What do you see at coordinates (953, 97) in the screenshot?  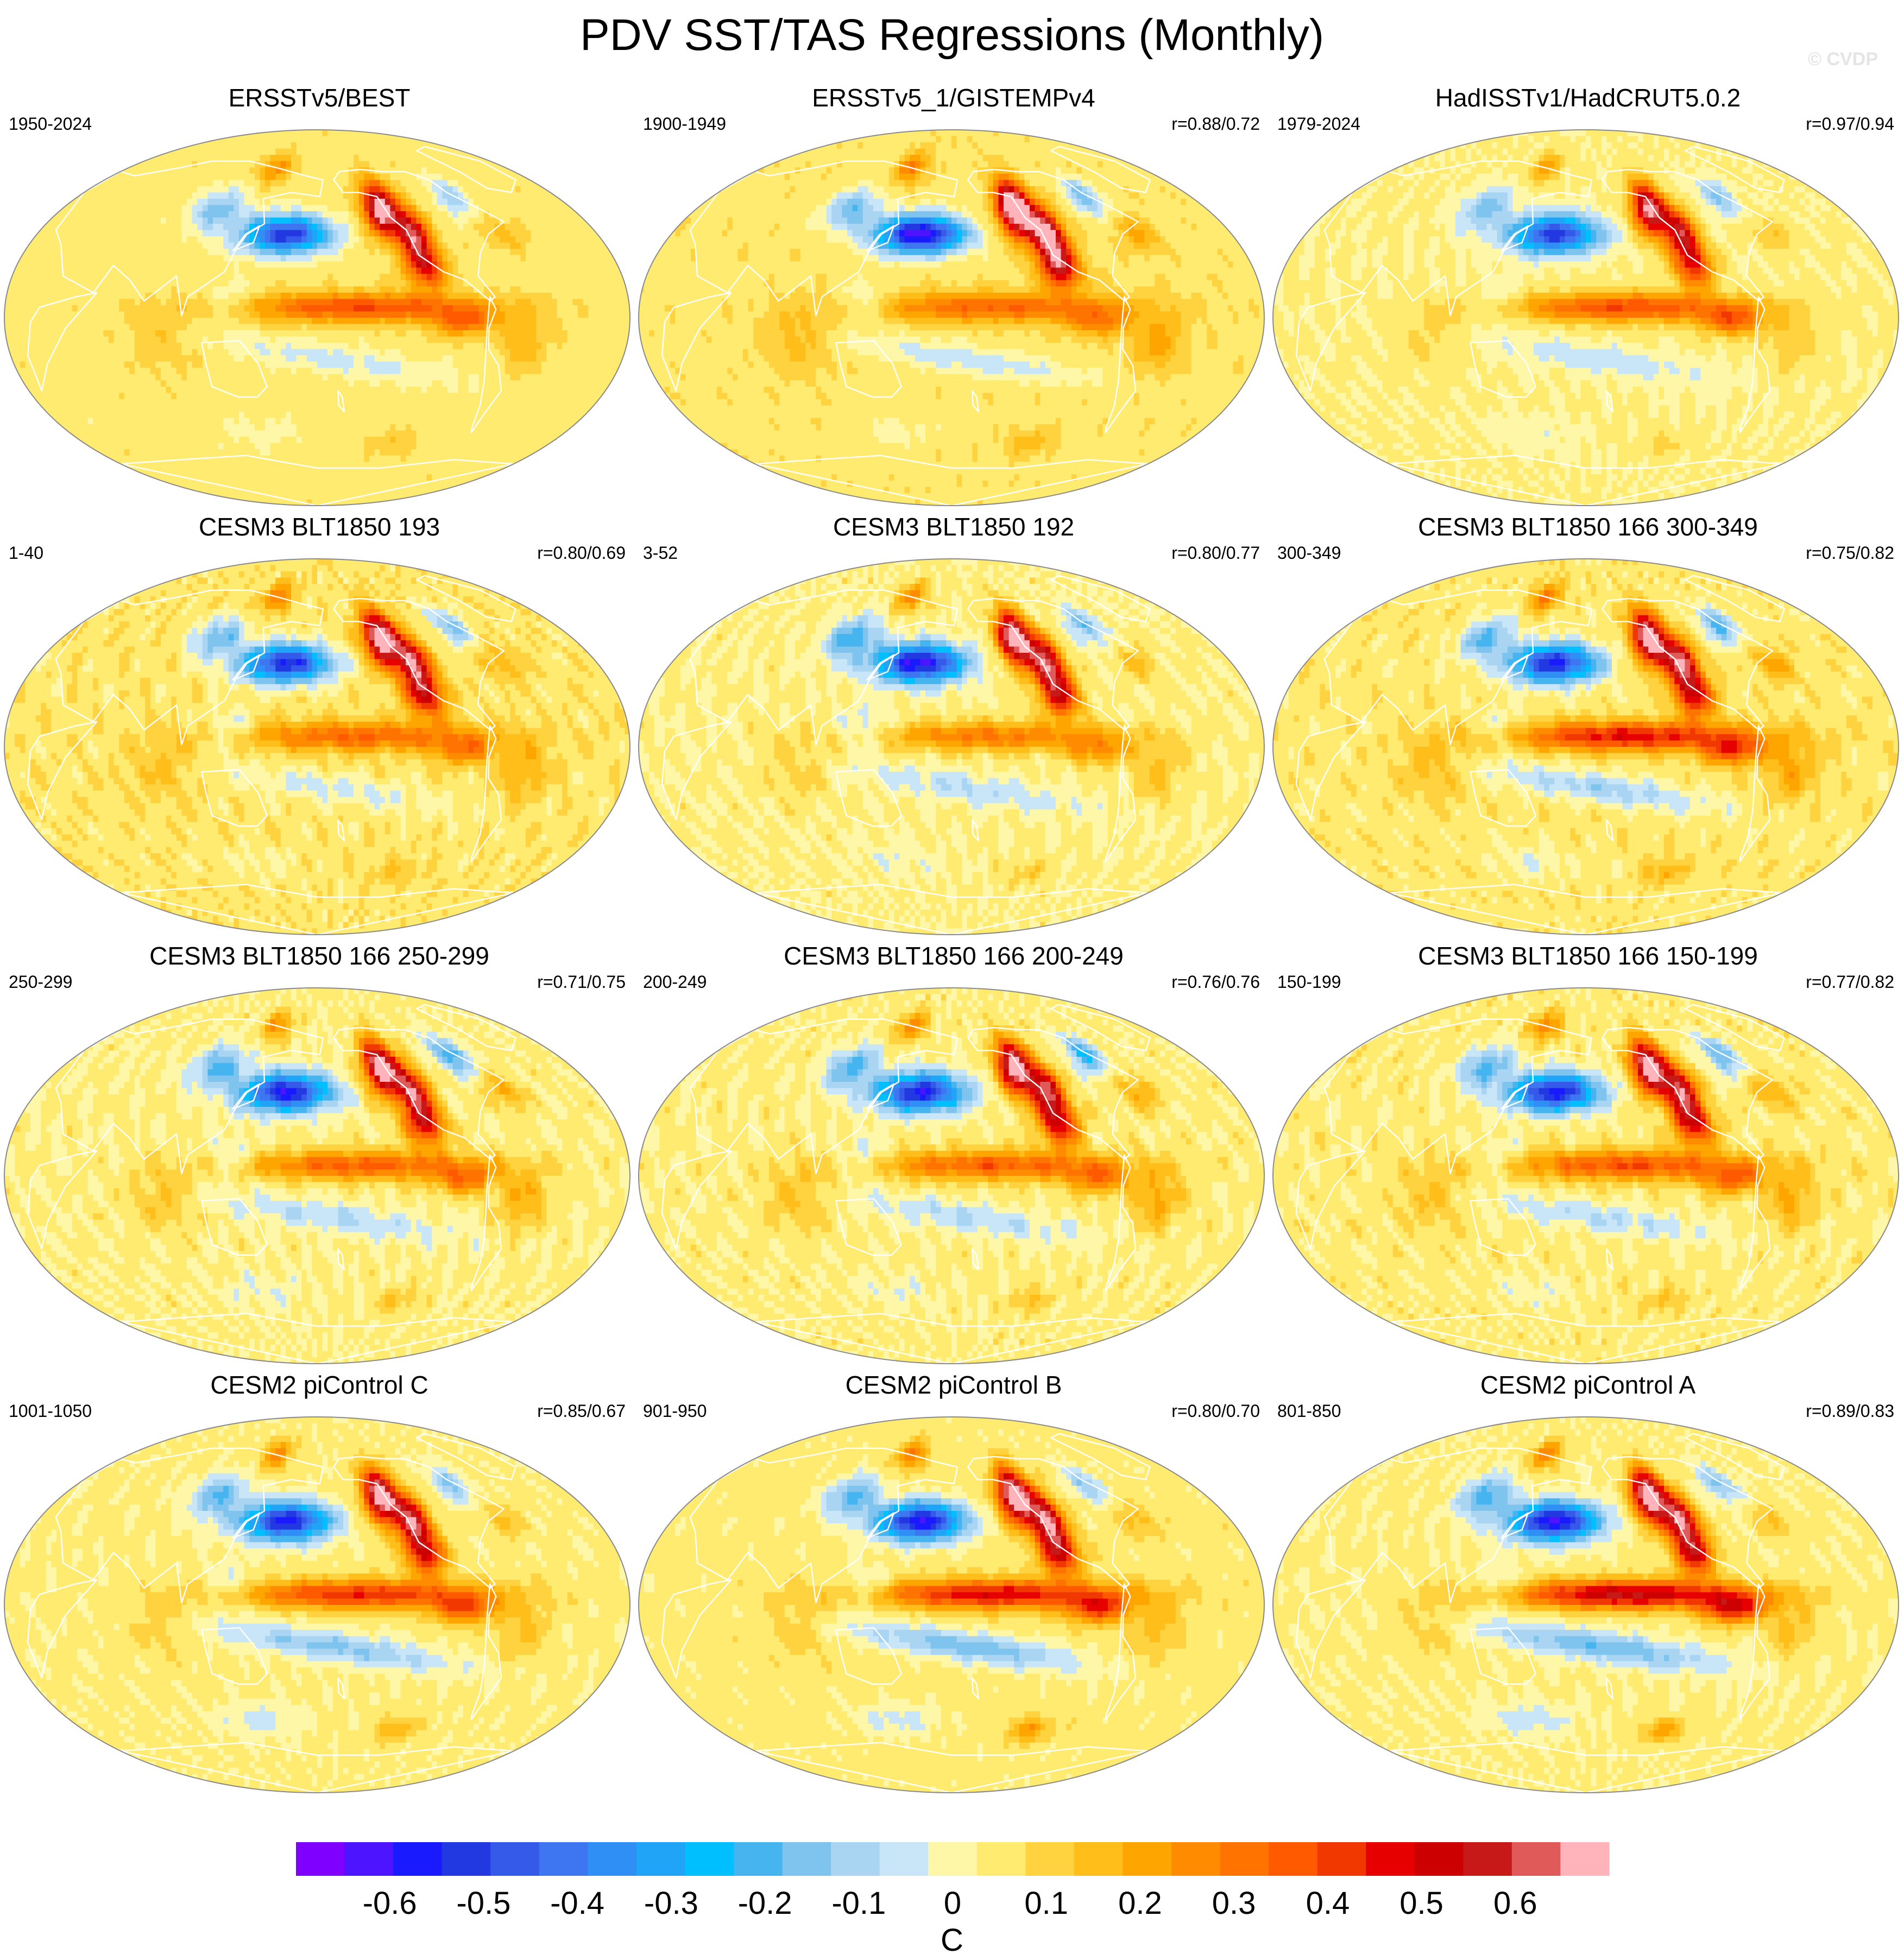 I see `panel-title: ERSSTv5_1/GISTEMPv4` at bounding box center [953, 97].